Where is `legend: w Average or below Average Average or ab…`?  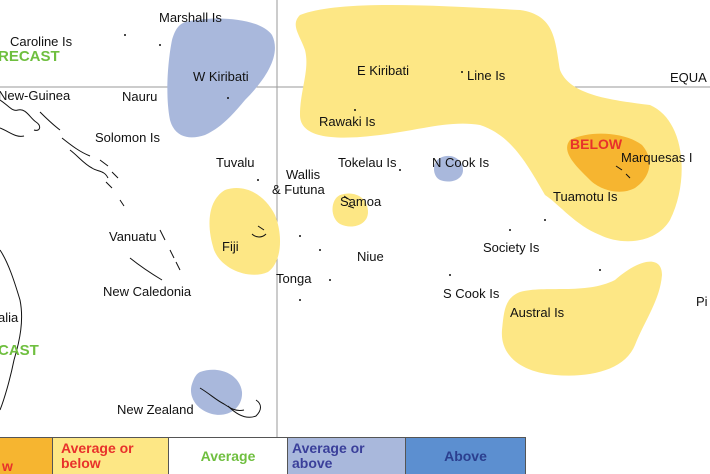
legend: w Average or below Average Average or ab… is located at coordinates (263, 455).